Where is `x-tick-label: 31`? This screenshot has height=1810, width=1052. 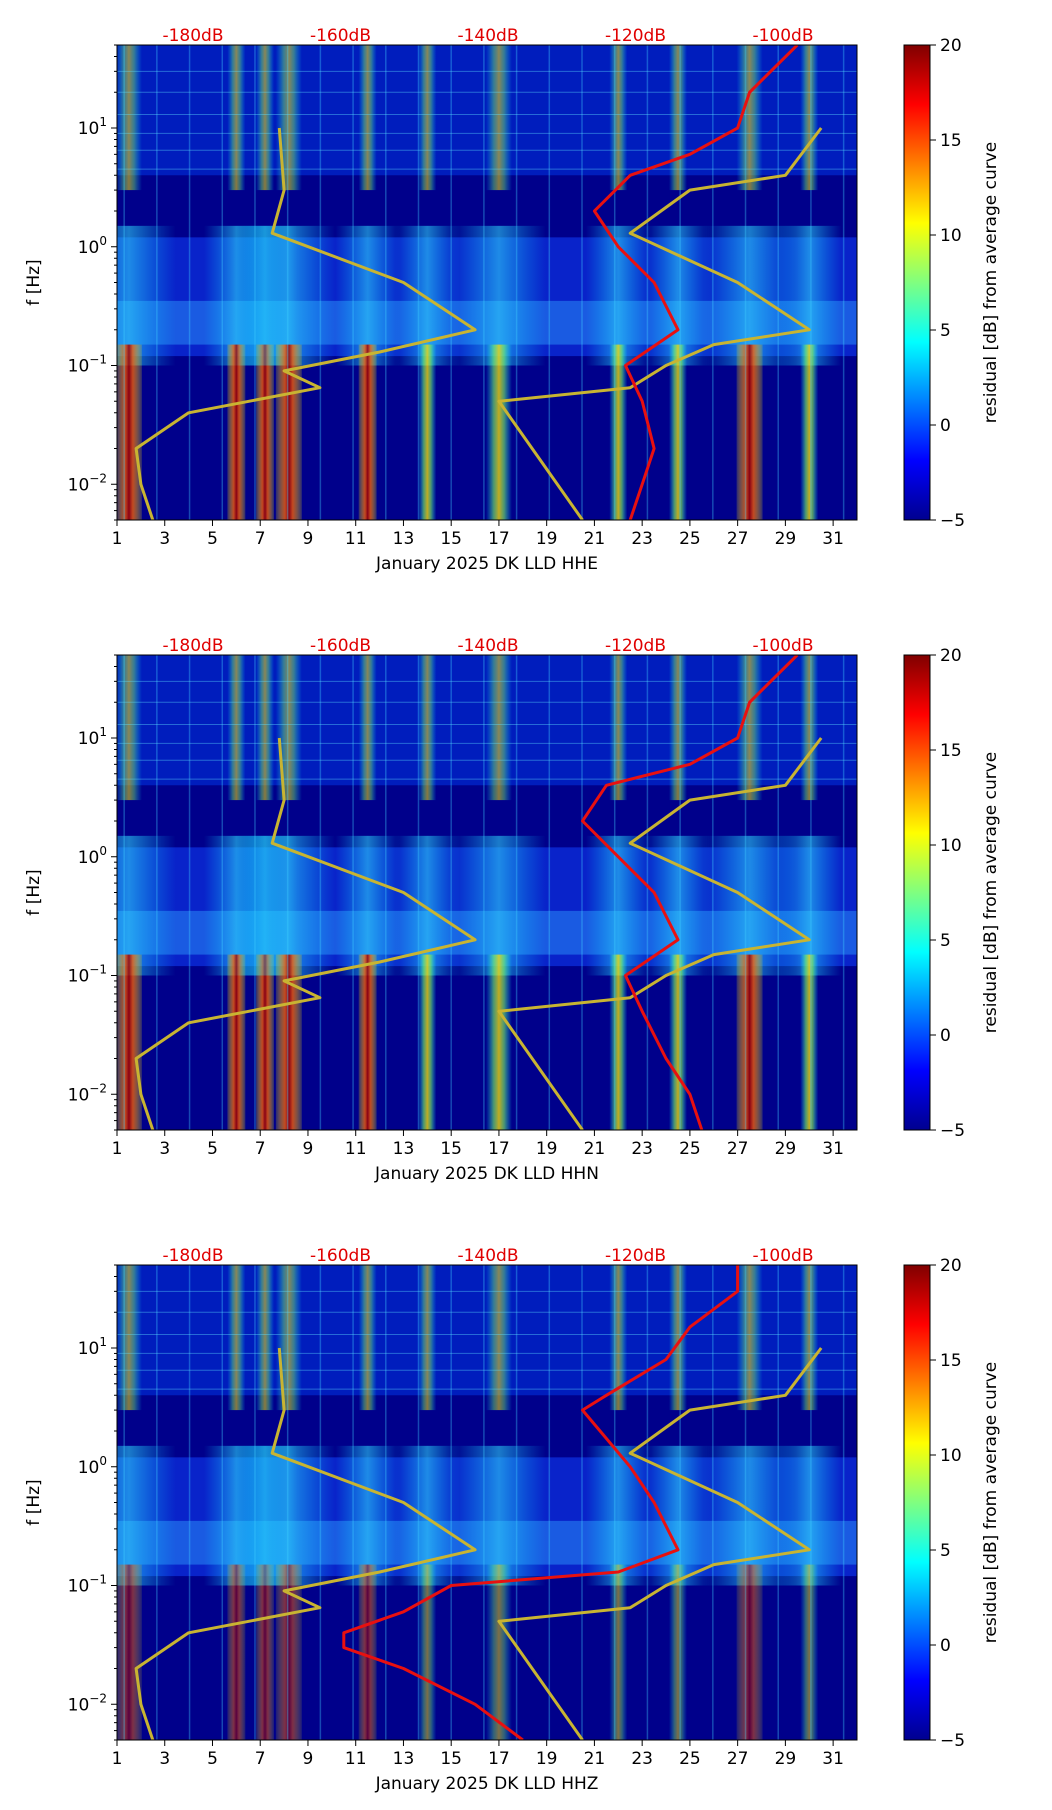 x-tick-label: 31 is located at coordinates (833, 1149).